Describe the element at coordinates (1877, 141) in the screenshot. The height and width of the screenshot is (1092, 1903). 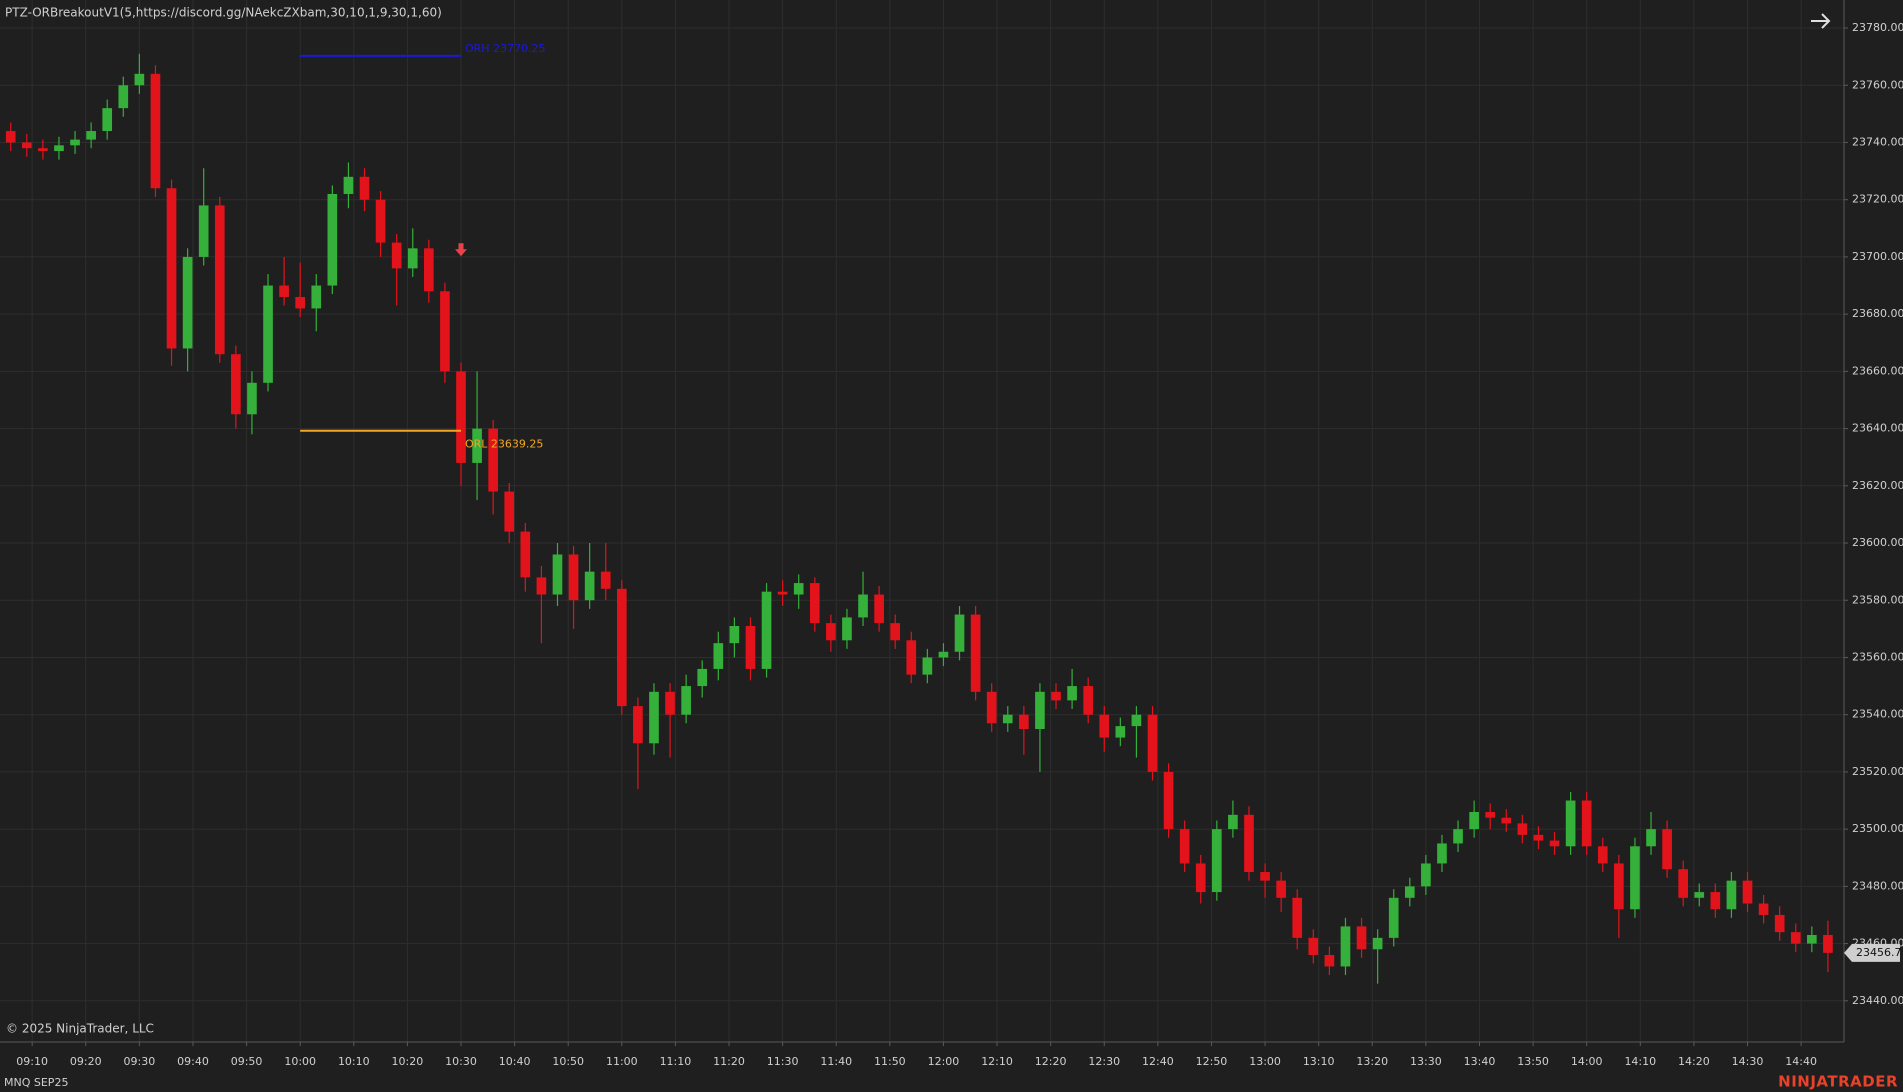
I see `y-tick-label: 23740.00` at that location.